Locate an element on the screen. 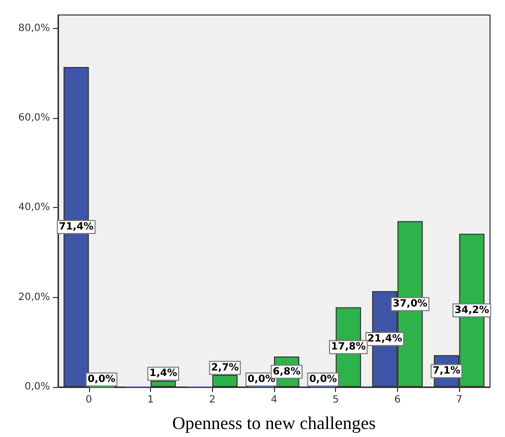  x-tick-label: 7 is located at coordinates (459, 400).